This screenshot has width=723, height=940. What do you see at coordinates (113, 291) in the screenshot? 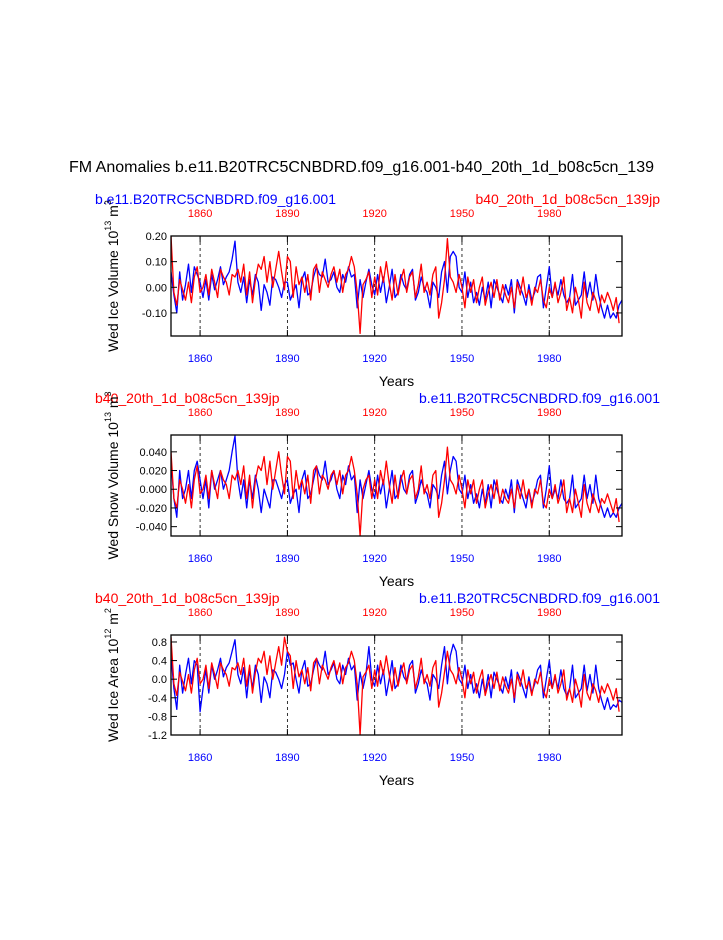
I see `y-axis-title-main: Wed Ice Volume 10` at bounding box center [113, 291].